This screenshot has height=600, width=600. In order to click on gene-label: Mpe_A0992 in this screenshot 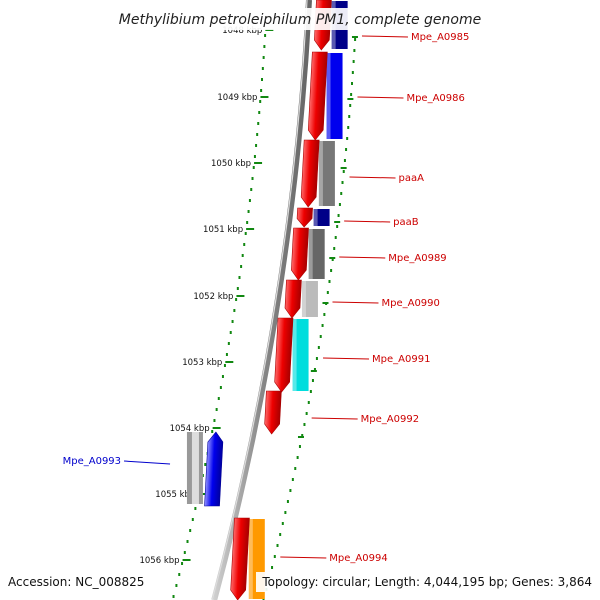, I will do `click(390, 419)`.